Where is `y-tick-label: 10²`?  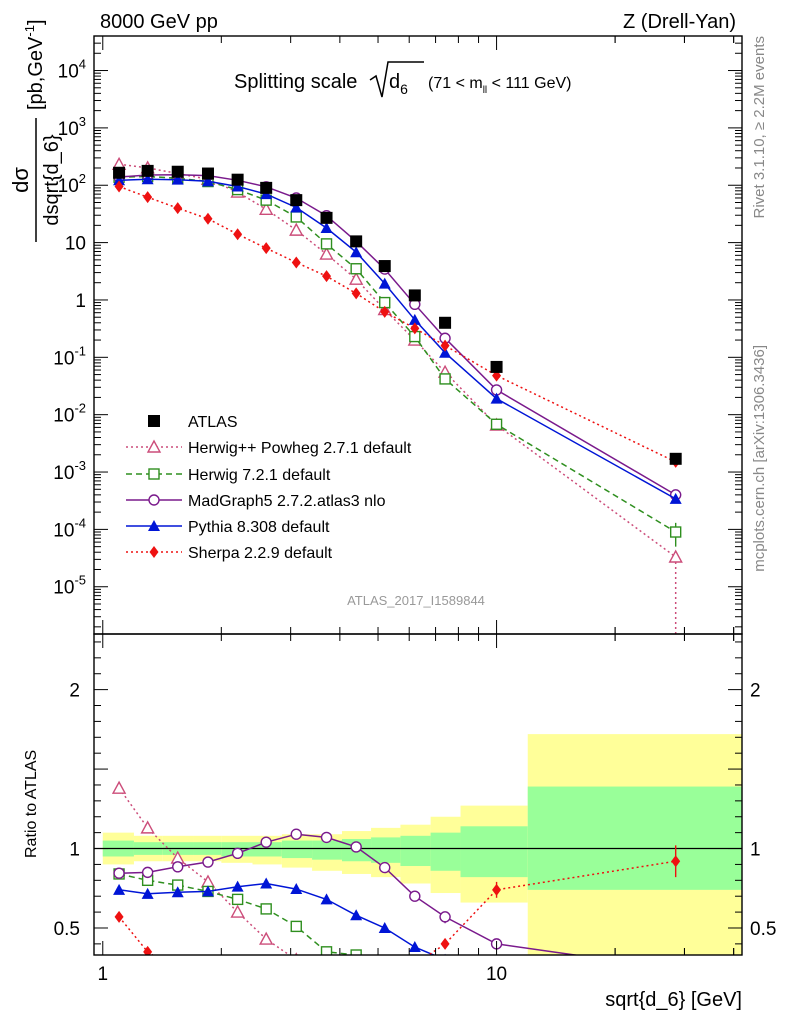
y-tick-label: 10² is located at coordinates (72, 184).